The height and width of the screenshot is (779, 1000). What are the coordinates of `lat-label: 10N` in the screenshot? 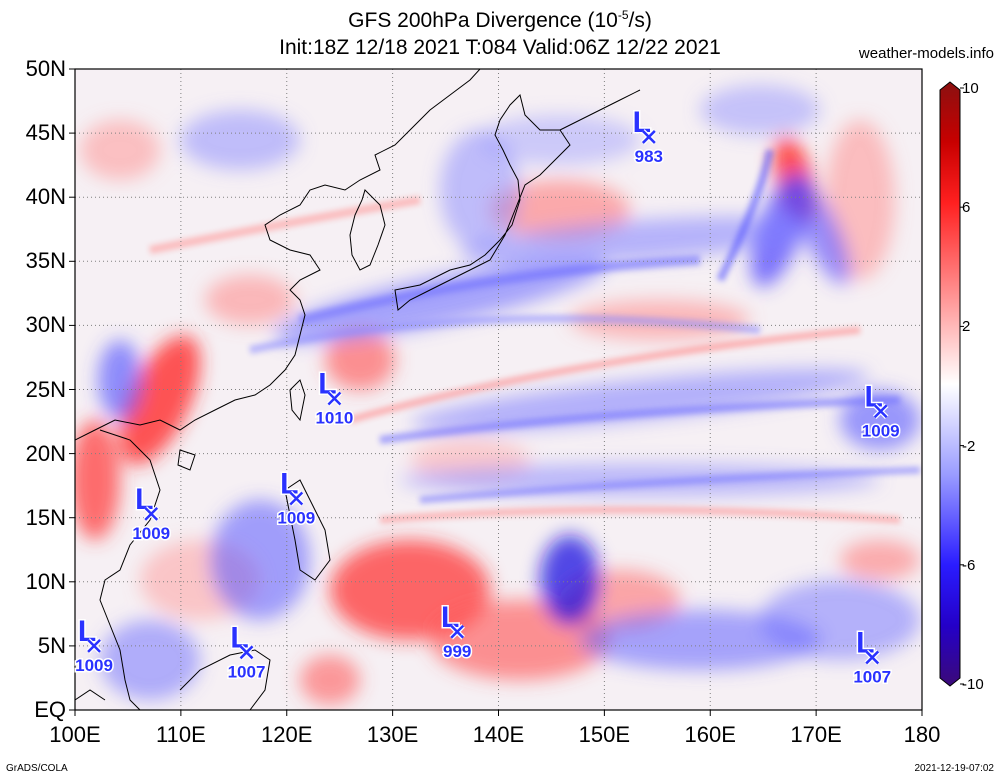 It's located at (45, 581).